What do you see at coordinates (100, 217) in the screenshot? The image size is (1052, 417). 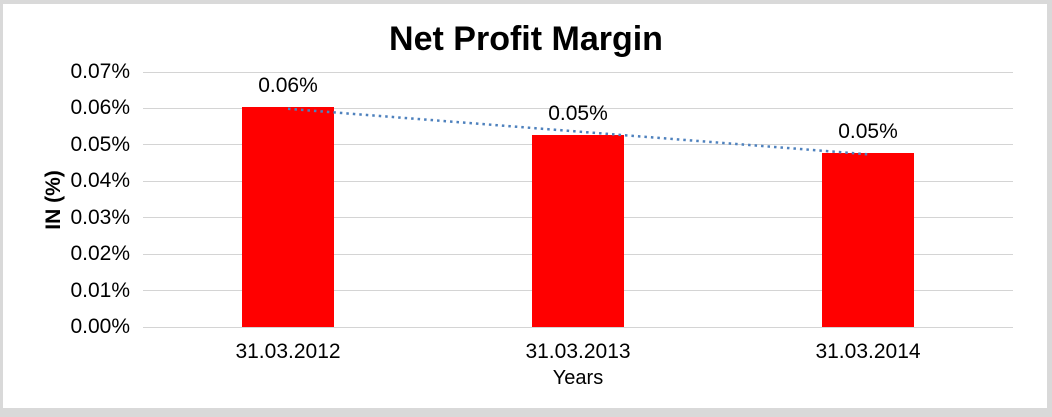 I see `y-axis-tick-label: 0.03%` at bounding box center [100, 217].